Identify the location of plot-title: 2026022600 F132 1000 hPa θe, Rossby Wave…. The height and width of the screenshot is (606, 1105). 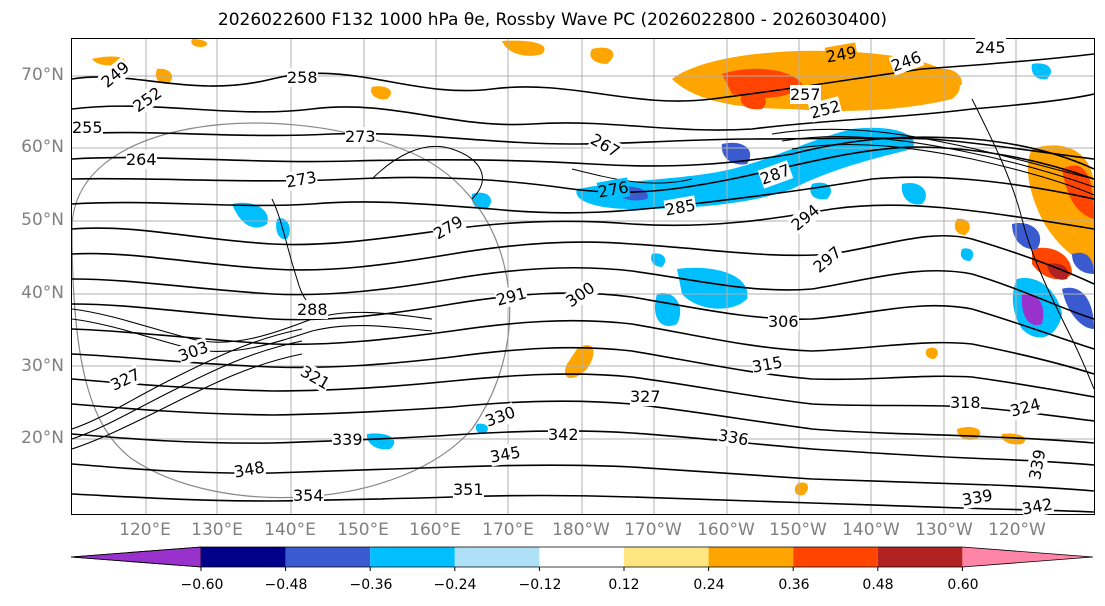
(552, 20).